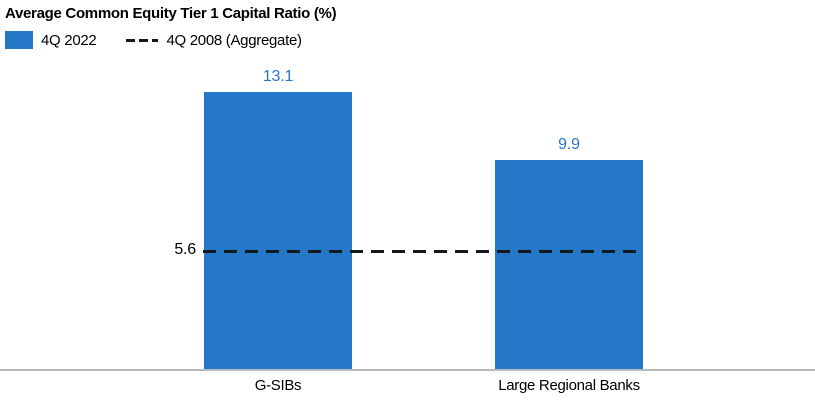 The image size is (815, 400). What do you see at coordinates (19, 40) in the screenshot?
I see `bar-swatch-icon` at bounding box center [19, 40].